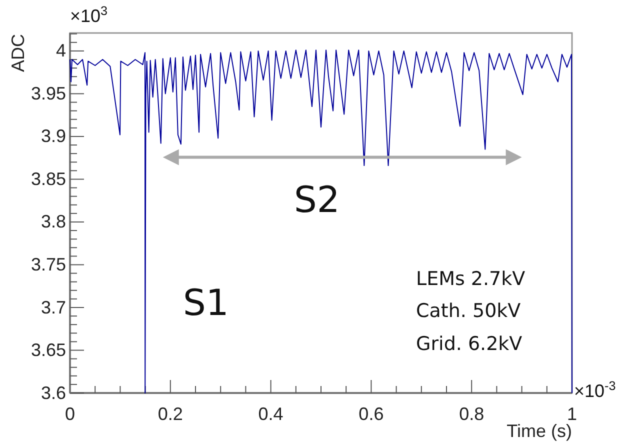 The width and height of the screenshot is (625, 448). Describe the element at coordinates (595, 390) in the screenshot. I see `text: ×10$^{-3}$` at that location.